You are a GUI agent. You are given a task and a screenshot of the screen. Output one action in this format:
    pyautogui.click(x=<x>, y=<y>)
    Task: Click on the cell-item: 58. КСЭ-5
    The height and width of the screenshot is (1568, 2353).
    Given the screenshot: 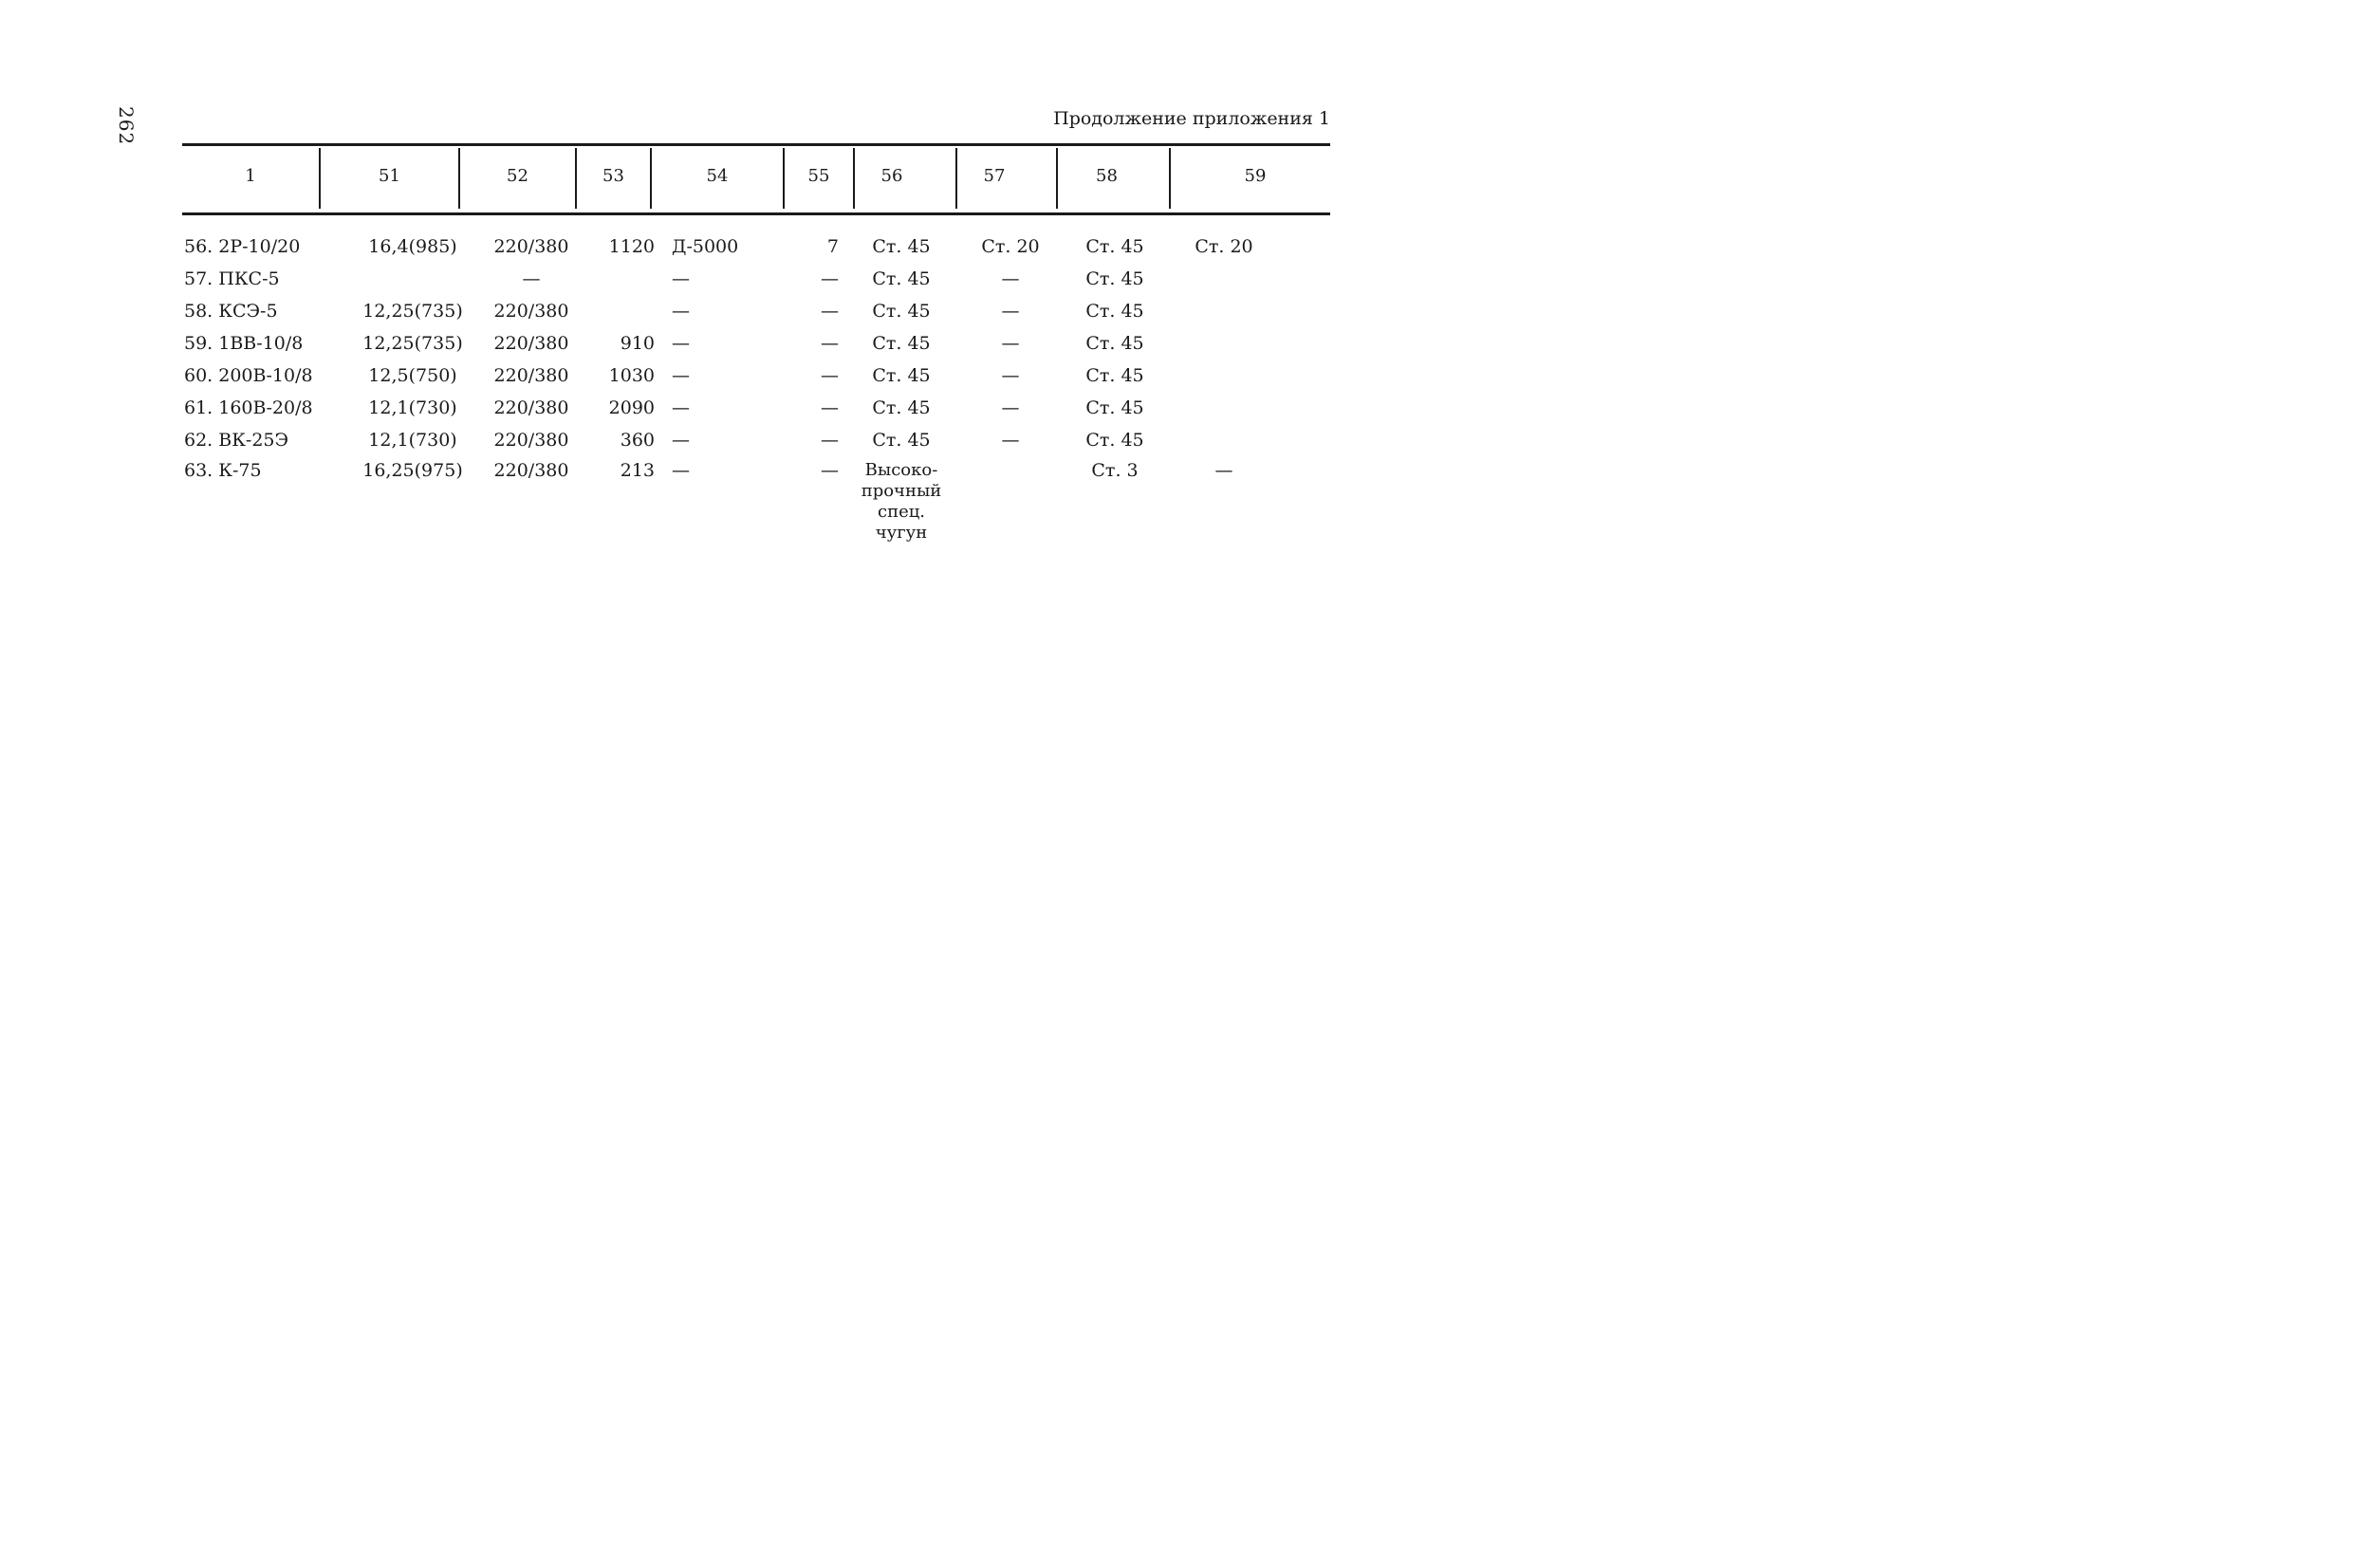 What is the action you would take?
    pyautogui.click(x=231, y=311)
    